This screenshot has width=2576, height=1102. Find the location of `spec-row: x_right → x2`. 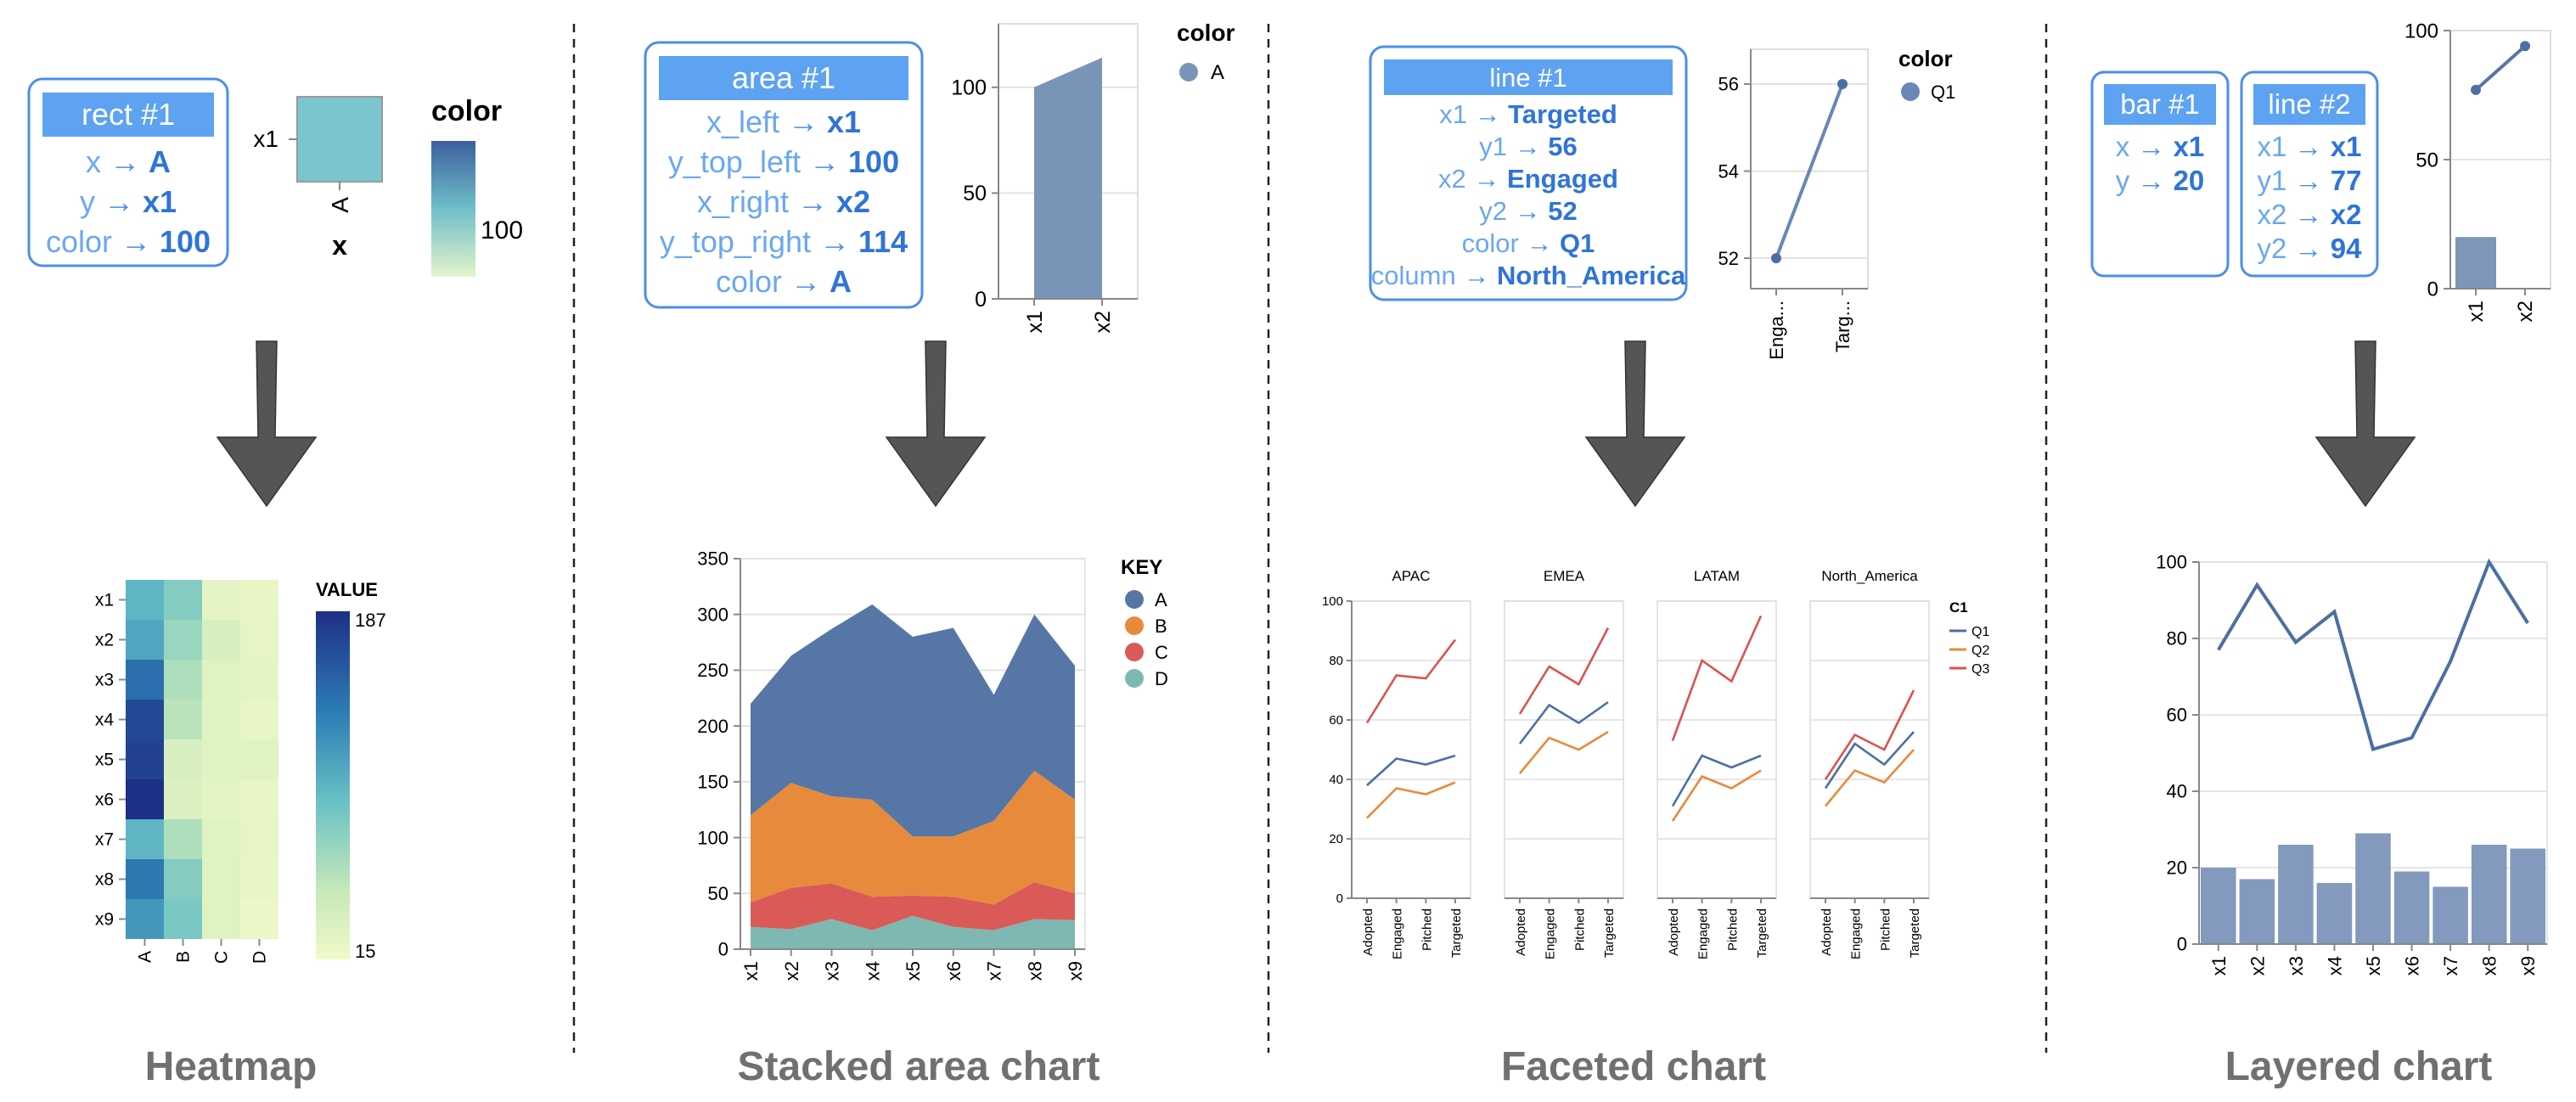

spec-row: x_right → x2 is located at coordinates (783, 201).